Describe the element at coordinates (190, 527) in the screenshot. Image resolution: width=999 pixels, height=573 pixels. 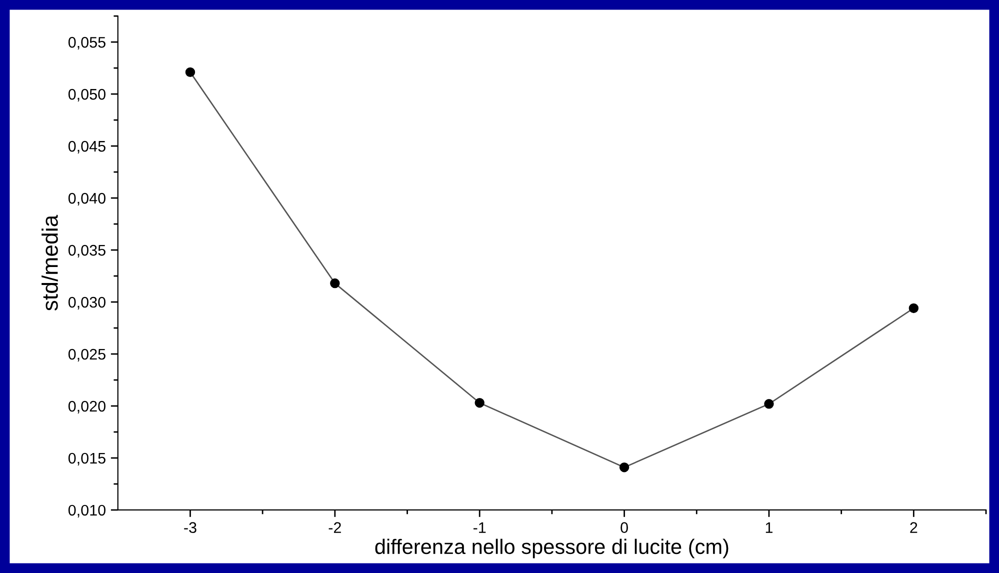
I see `x-tick-label: -3` at that location.